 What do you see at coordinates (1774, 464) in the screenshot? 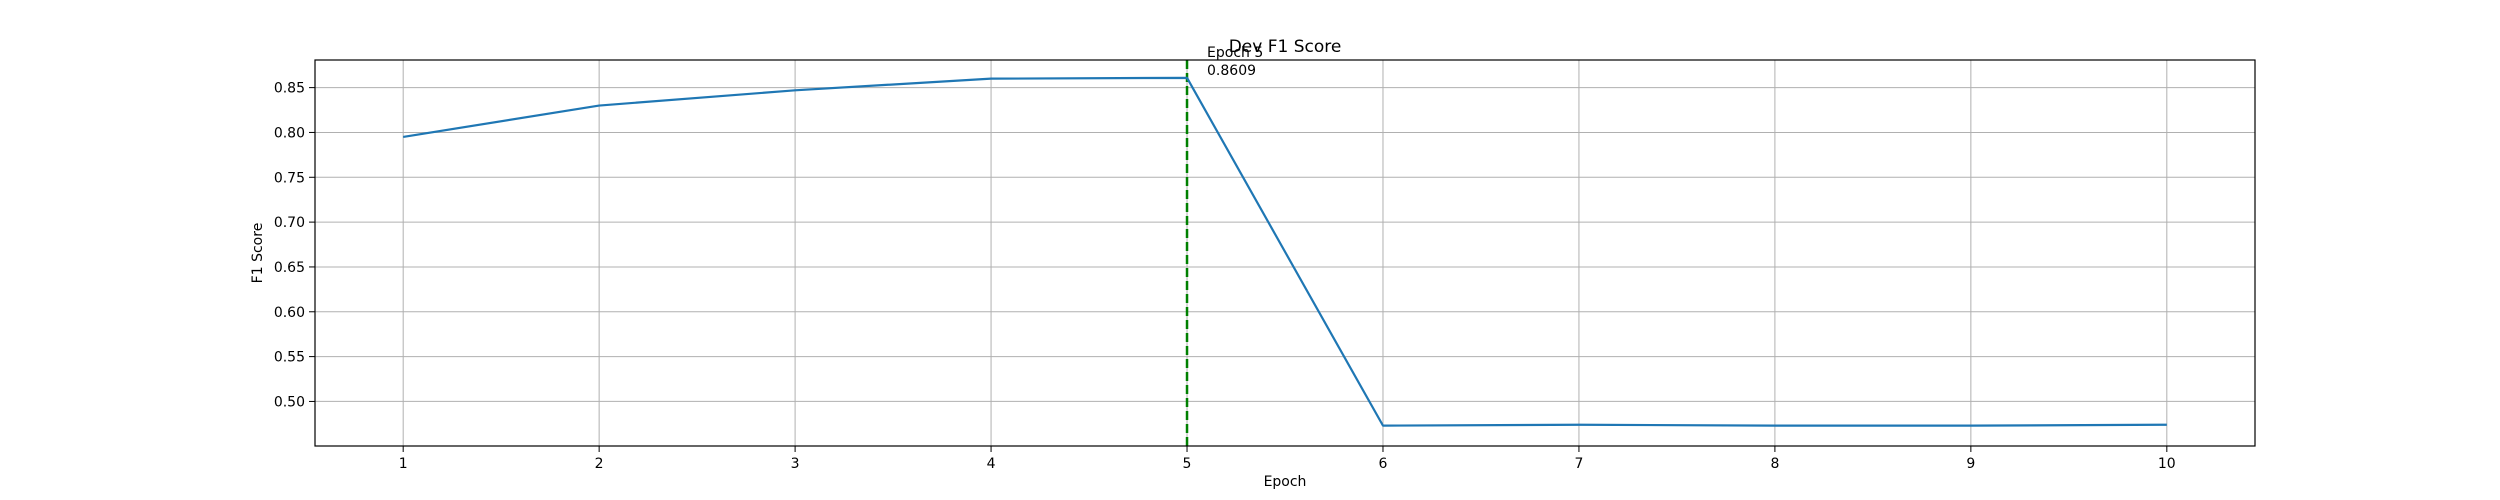
I see `x-tick-label: 8` at bounding box center [1774, 464].